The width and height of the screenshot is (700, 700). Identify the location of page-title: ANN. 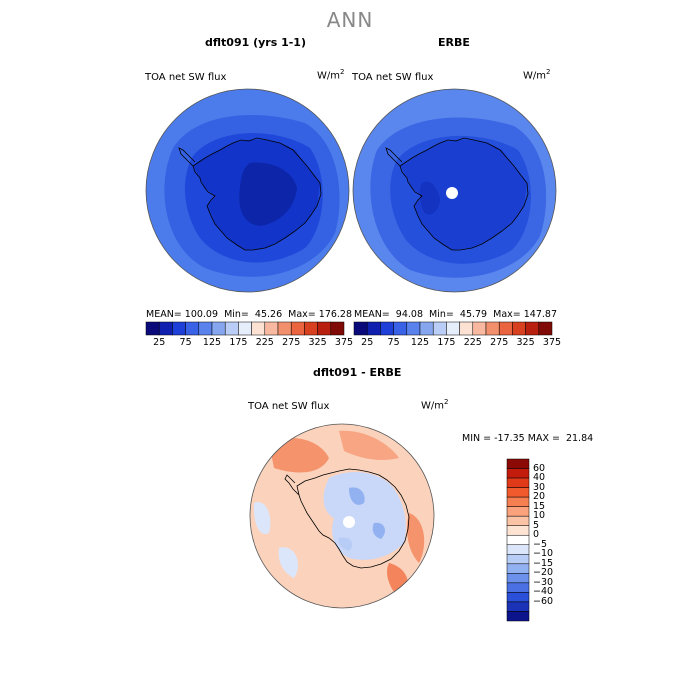
(350, 20).